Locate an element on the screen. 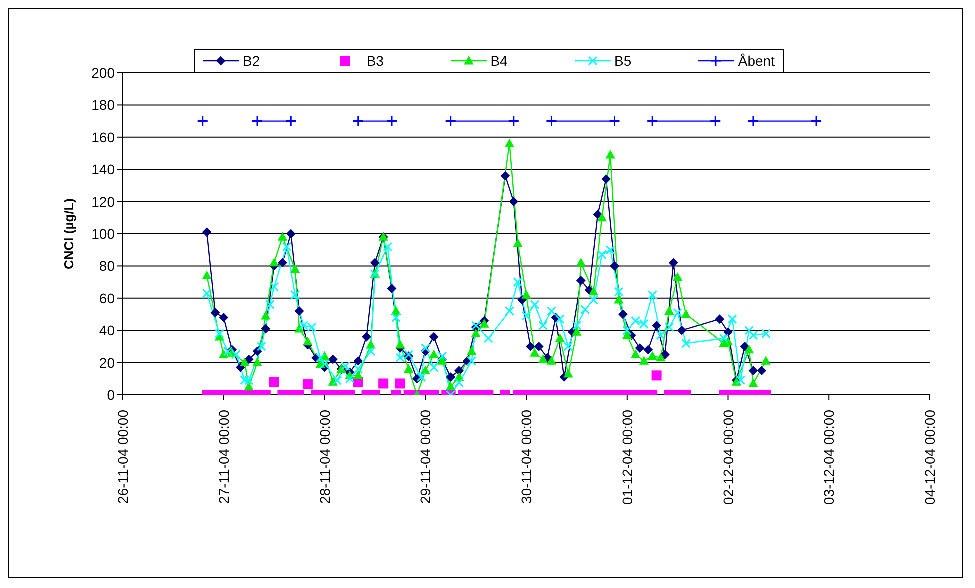 The height and width of the screenshot is (588, 975). legend-label: B5 is located at coordinates (623, 61).